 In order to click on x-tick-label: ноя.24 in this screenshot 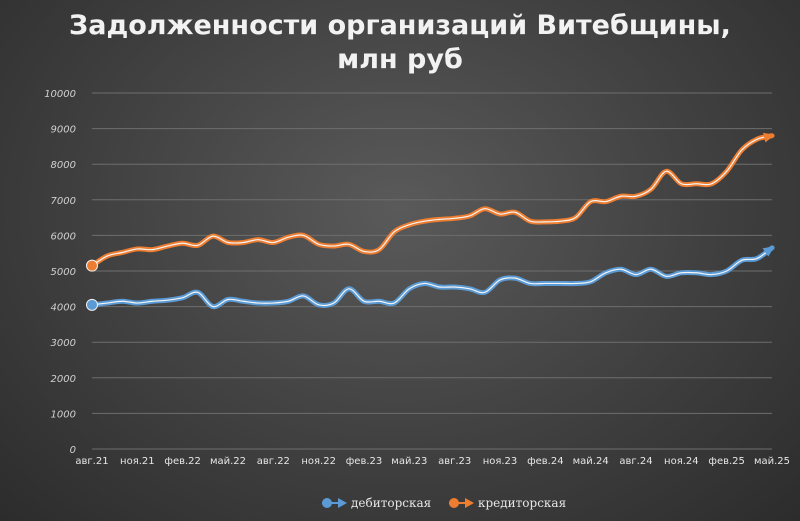, I will do `click(681, 461)`.